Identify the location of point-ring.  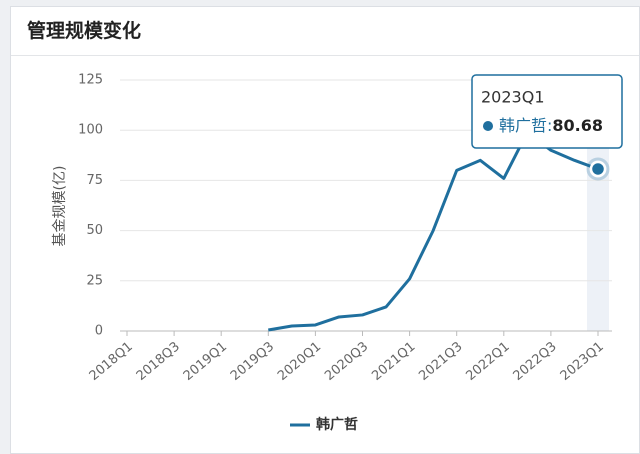
(598, 169).